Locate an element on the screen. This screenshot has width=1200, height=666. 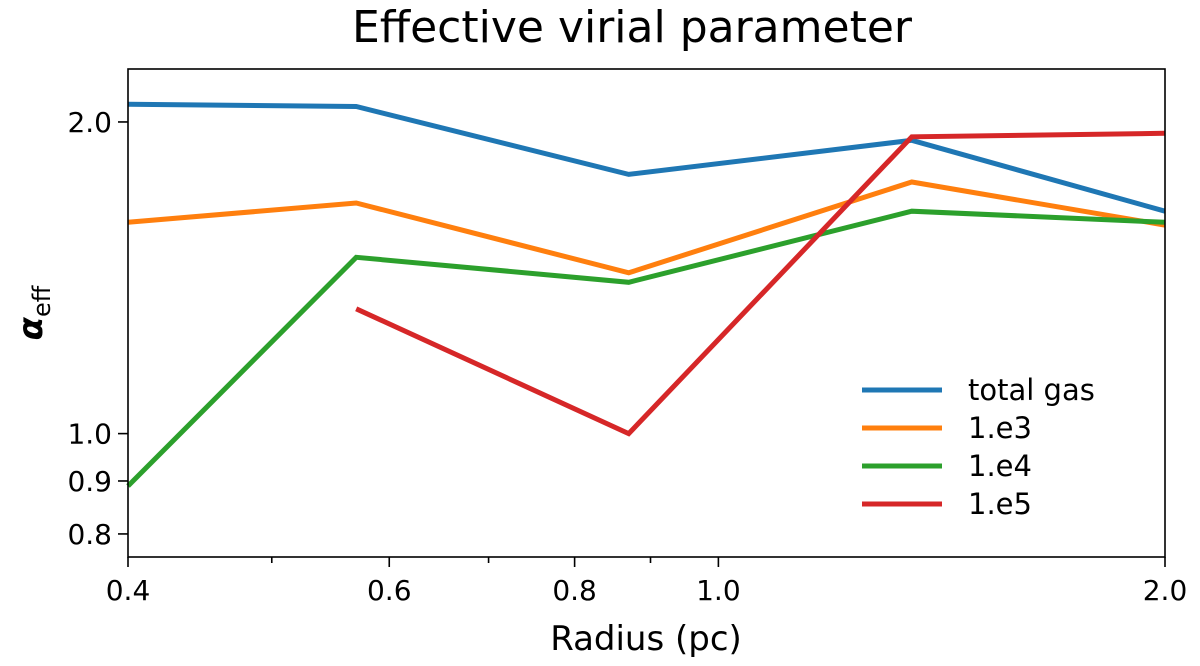
x-tick-label-2: 0.6 is located at coordinates (389, 590).